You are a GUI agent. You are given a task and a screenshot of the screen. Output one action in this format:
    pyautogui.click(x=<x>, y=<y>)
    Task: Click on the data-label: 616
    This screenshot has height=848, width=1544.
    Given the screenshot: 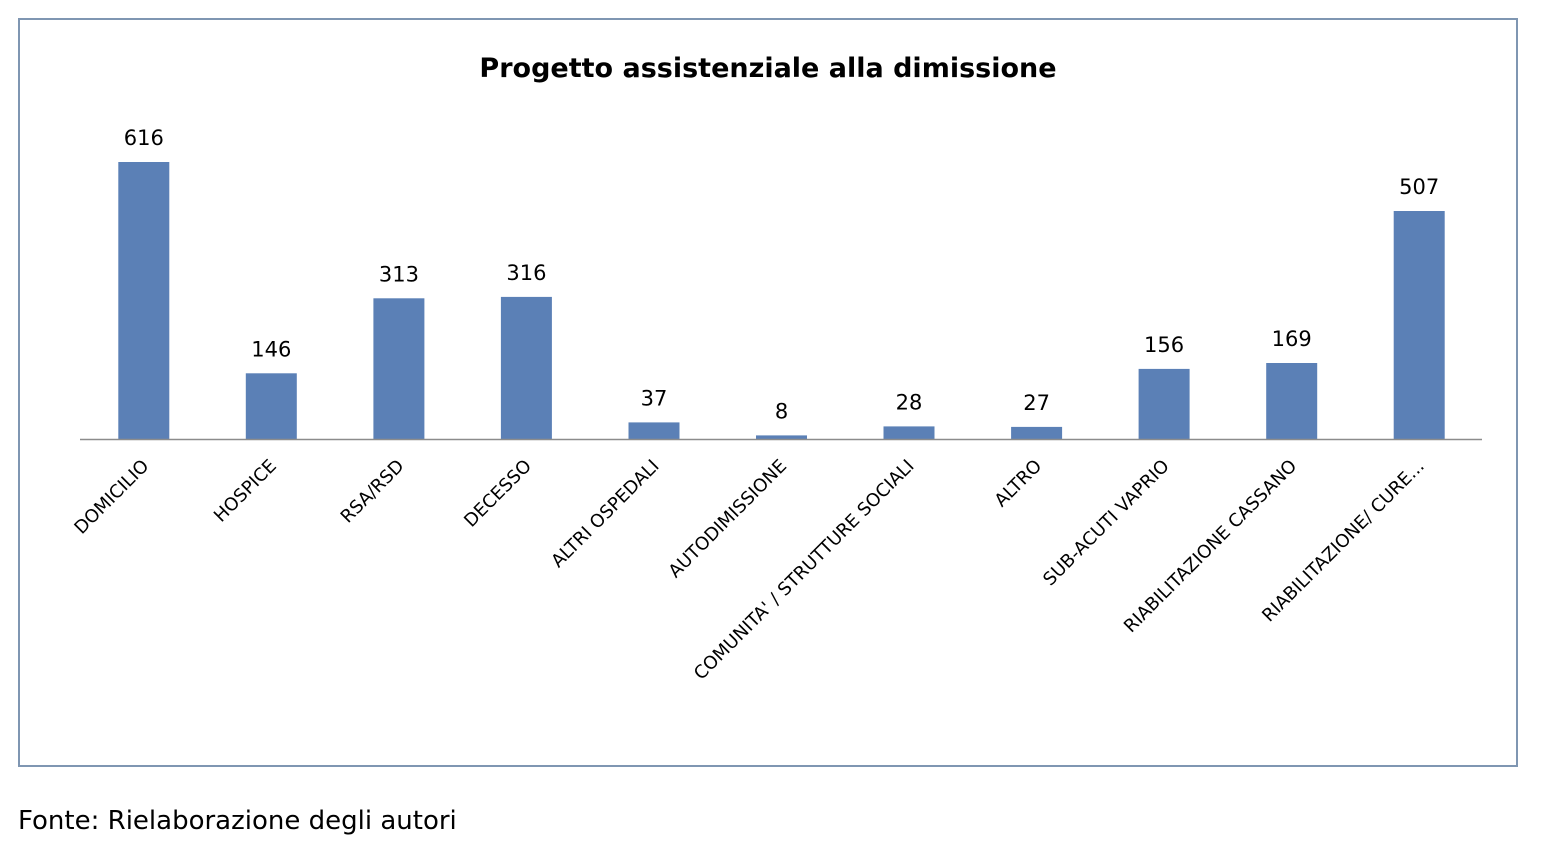 What is the action you would take?
    pyautogui.click(x=144, y=138)
    